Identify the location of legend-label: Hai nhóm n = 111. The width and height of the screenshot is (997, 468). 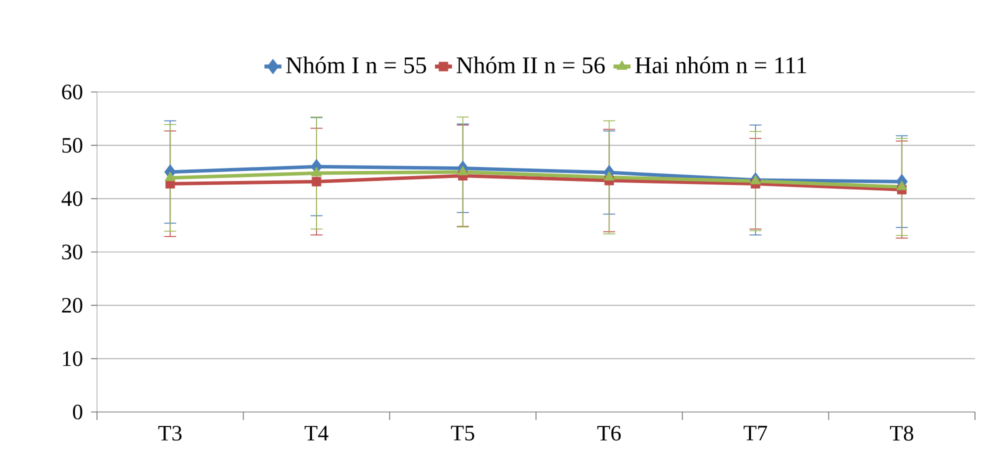
(720, 65).